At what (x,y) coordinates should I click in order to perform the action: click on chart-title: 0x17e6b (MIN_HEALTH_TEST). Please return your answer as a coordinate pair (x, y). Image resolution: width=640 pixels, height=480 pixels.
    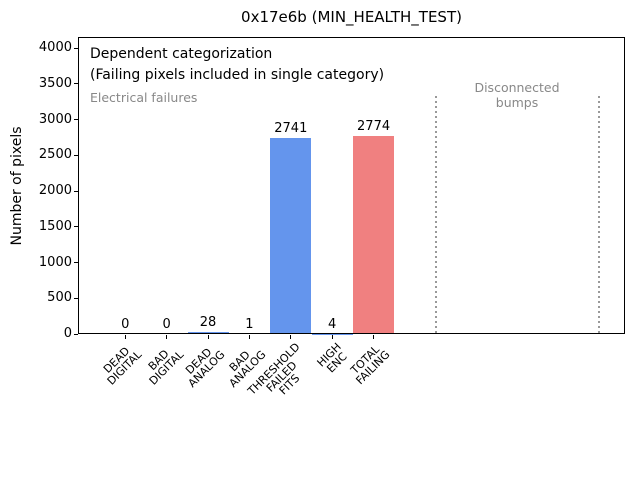
    Looking at the image, I should click on (351, 17).